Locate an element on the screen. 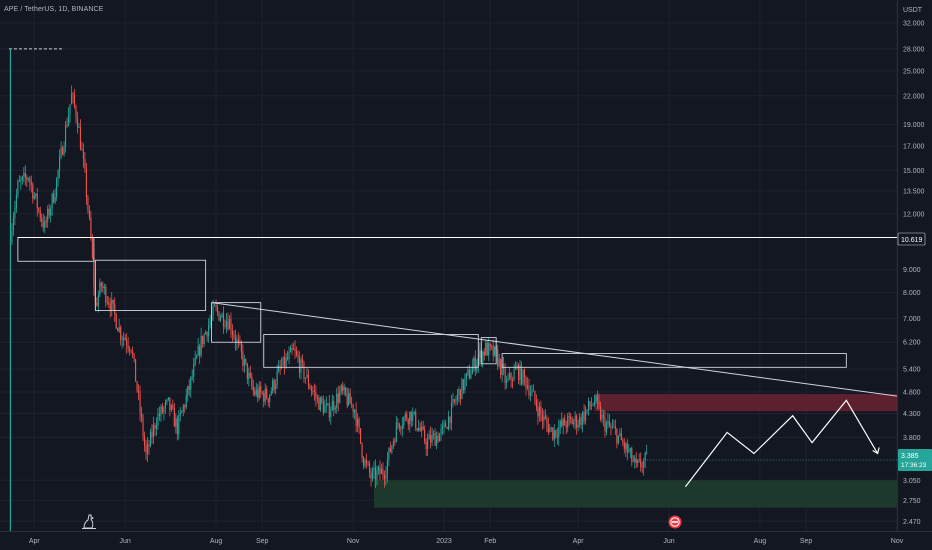  price-tick-label: 19.000 is located at coordinates (914, 125).